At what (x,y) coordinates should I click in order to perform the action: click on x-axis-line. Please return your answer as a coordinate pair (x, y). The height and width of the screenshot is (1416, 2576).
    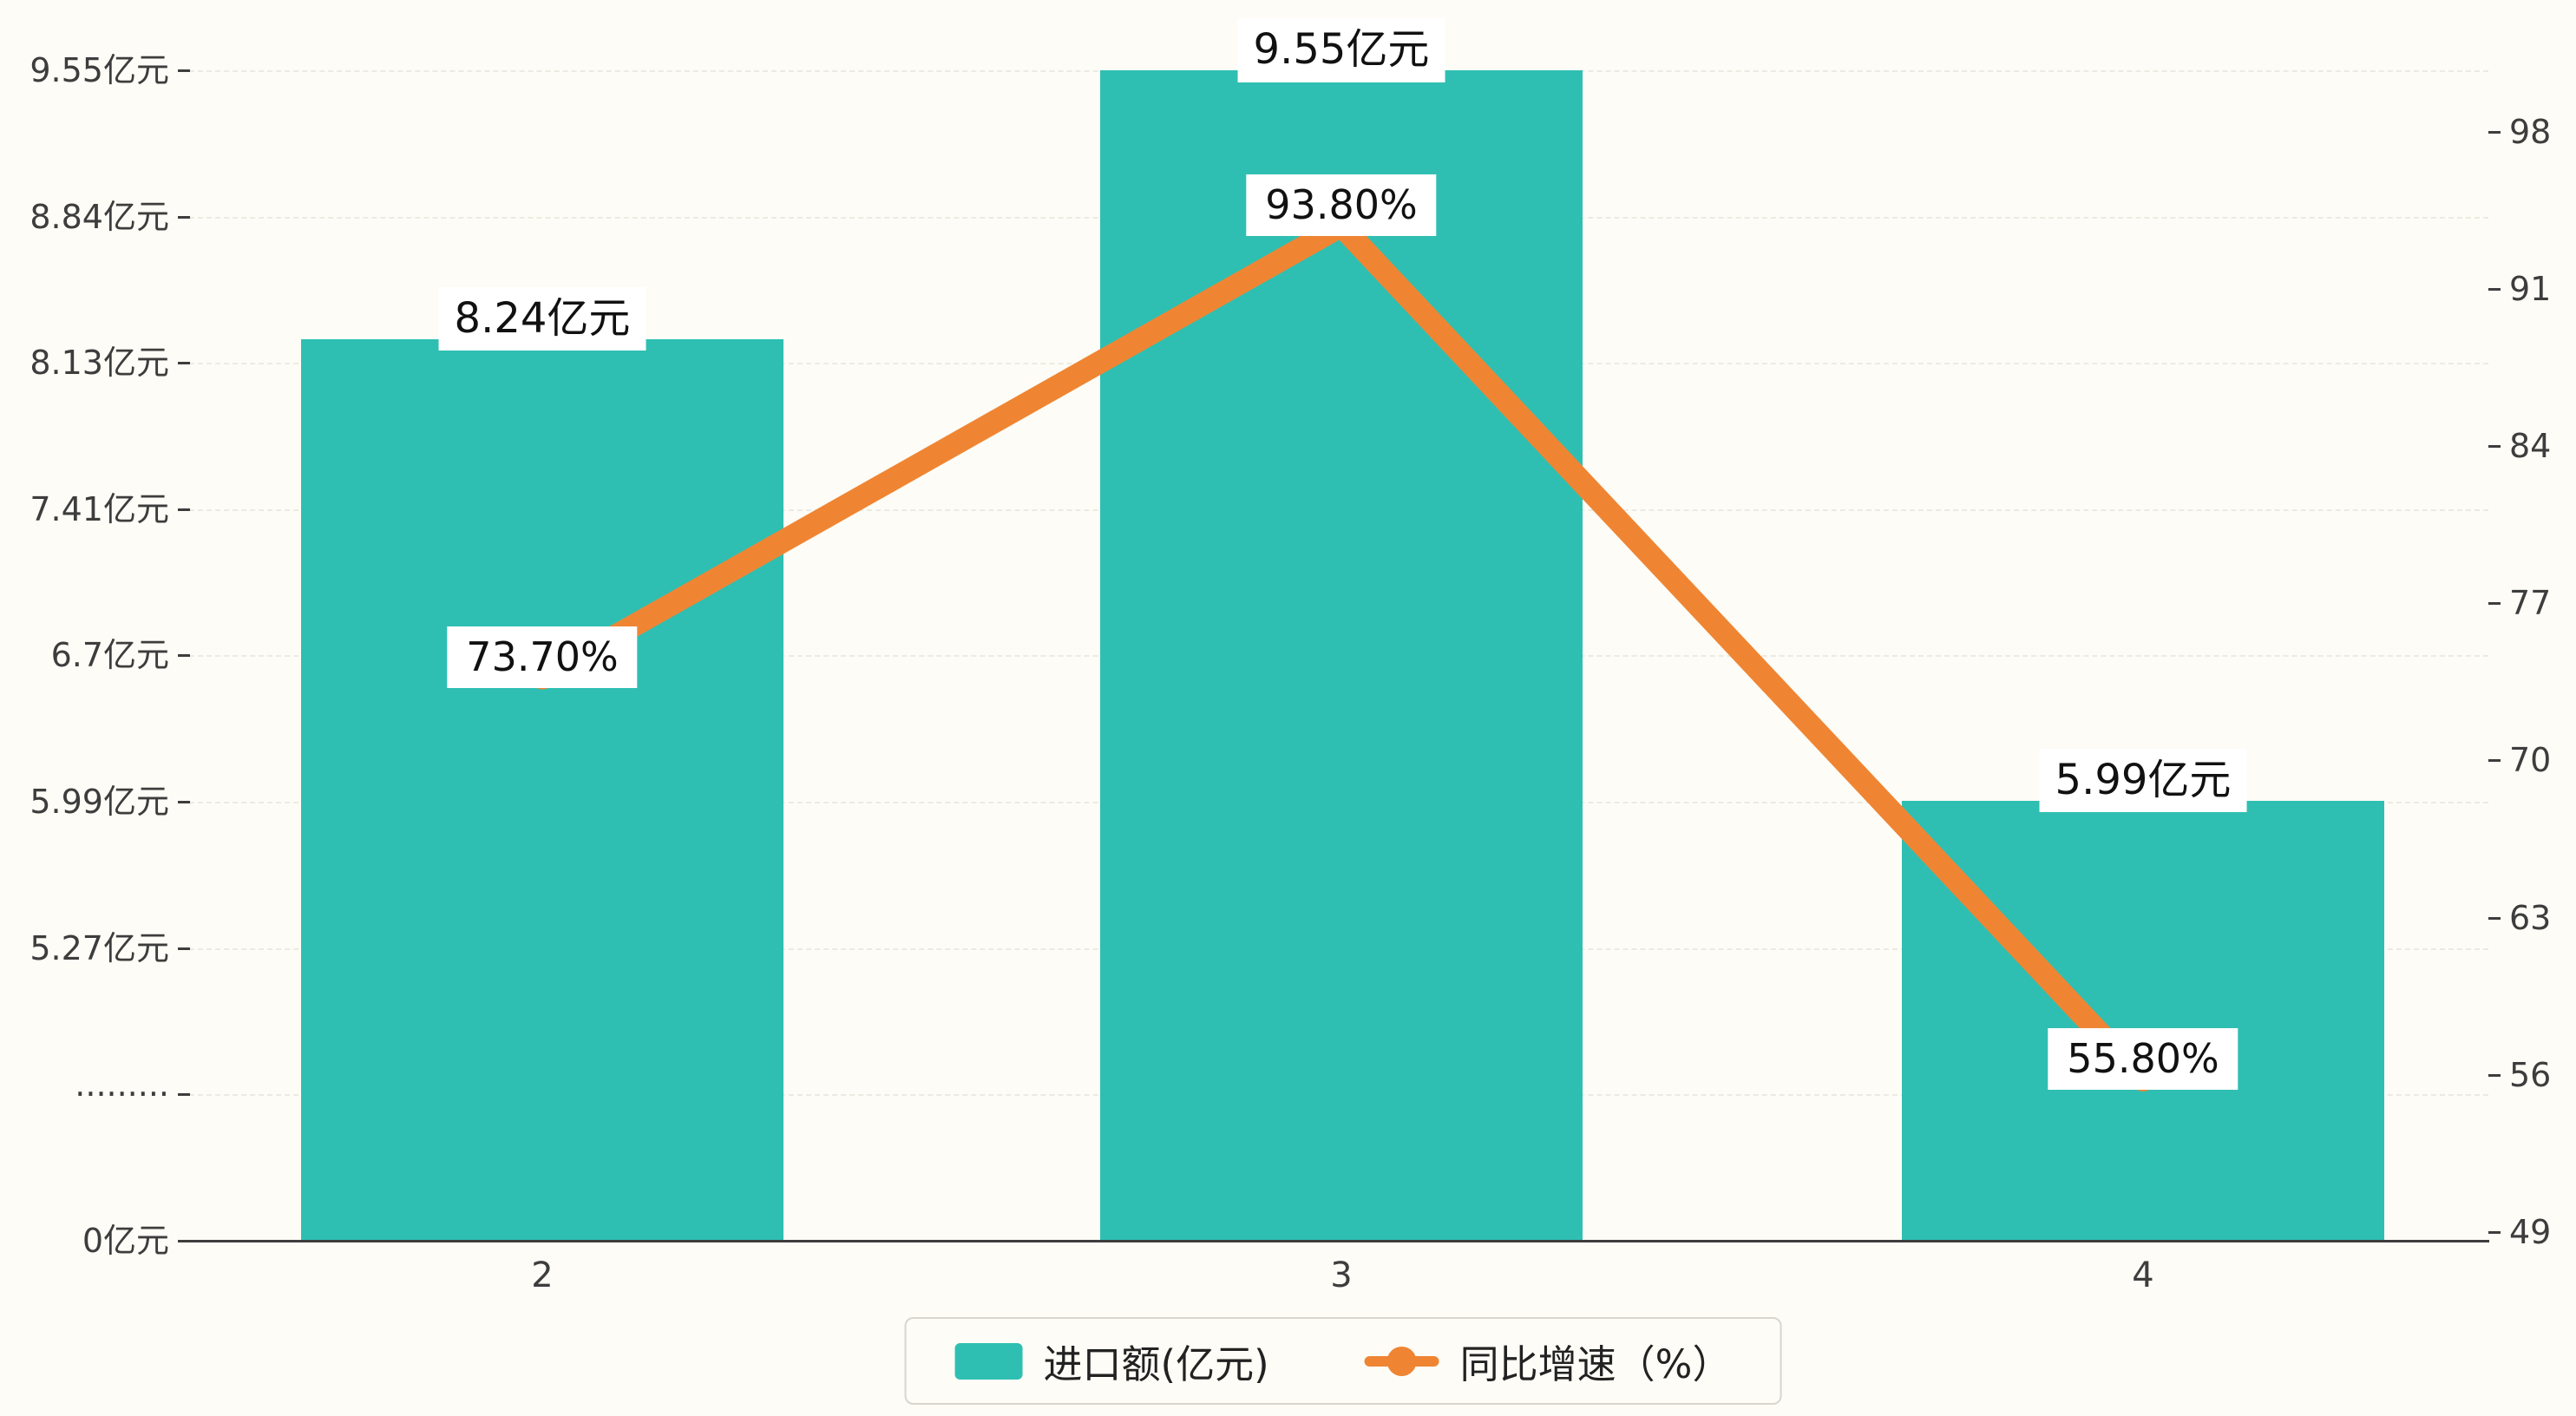
    Looking at the image, I should click on (1333, 1241).